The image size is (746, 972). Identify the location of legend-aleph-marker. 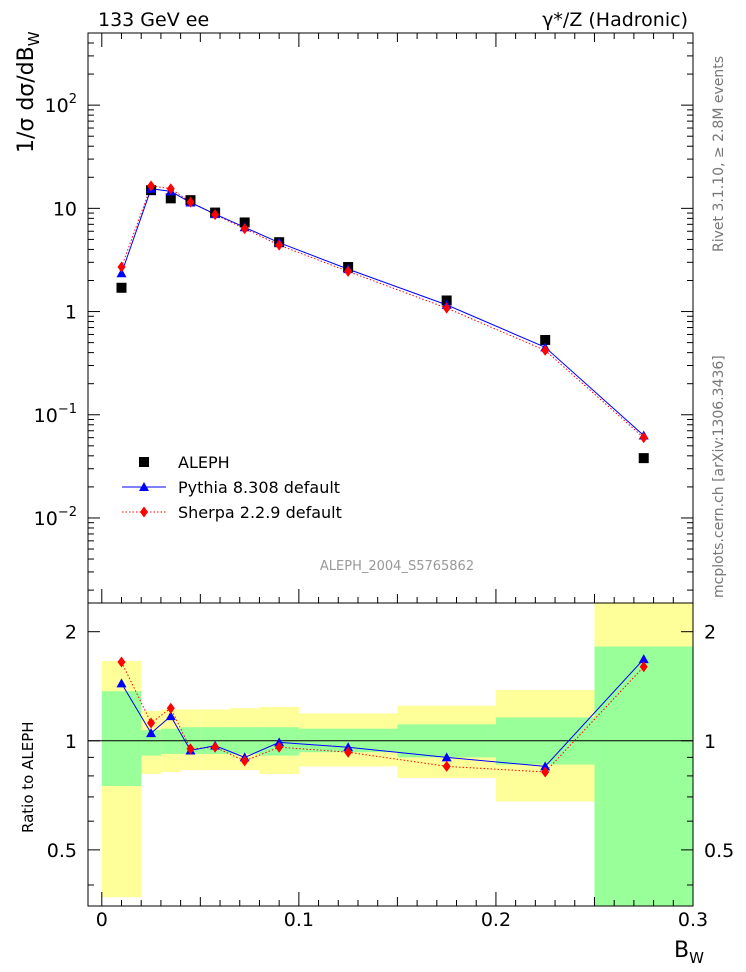
(144, 462).